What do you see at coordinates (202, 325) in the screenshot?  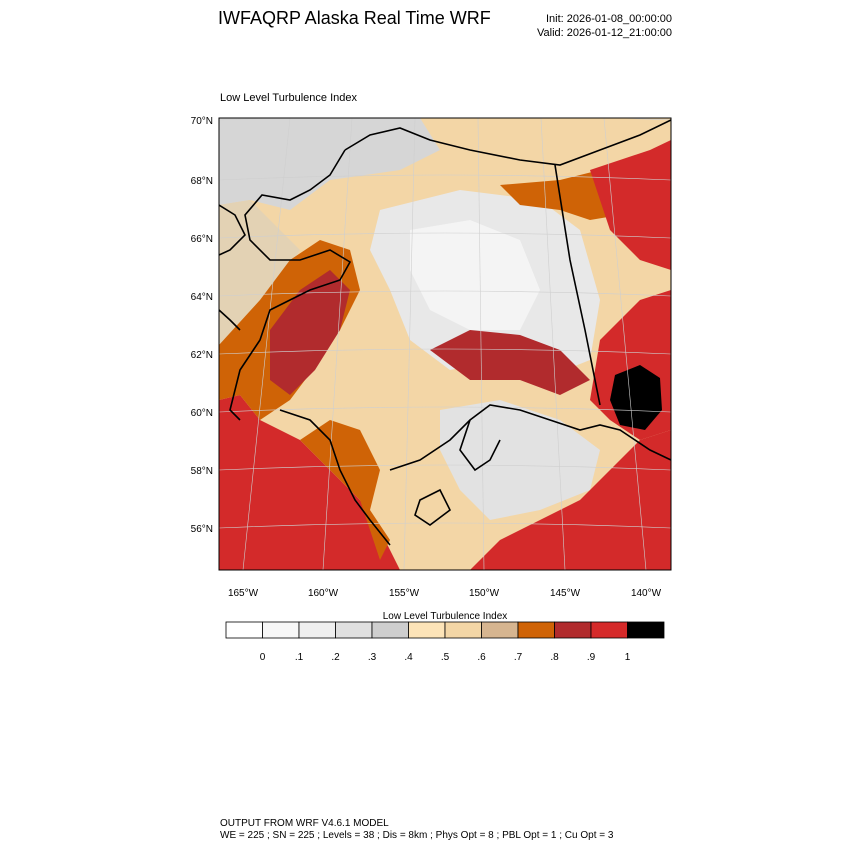 I see `lat-axis: 70°N 68°N 66°N 64°N 62°N 60°N 58°N 56°N` at bounding box center [202, 325].